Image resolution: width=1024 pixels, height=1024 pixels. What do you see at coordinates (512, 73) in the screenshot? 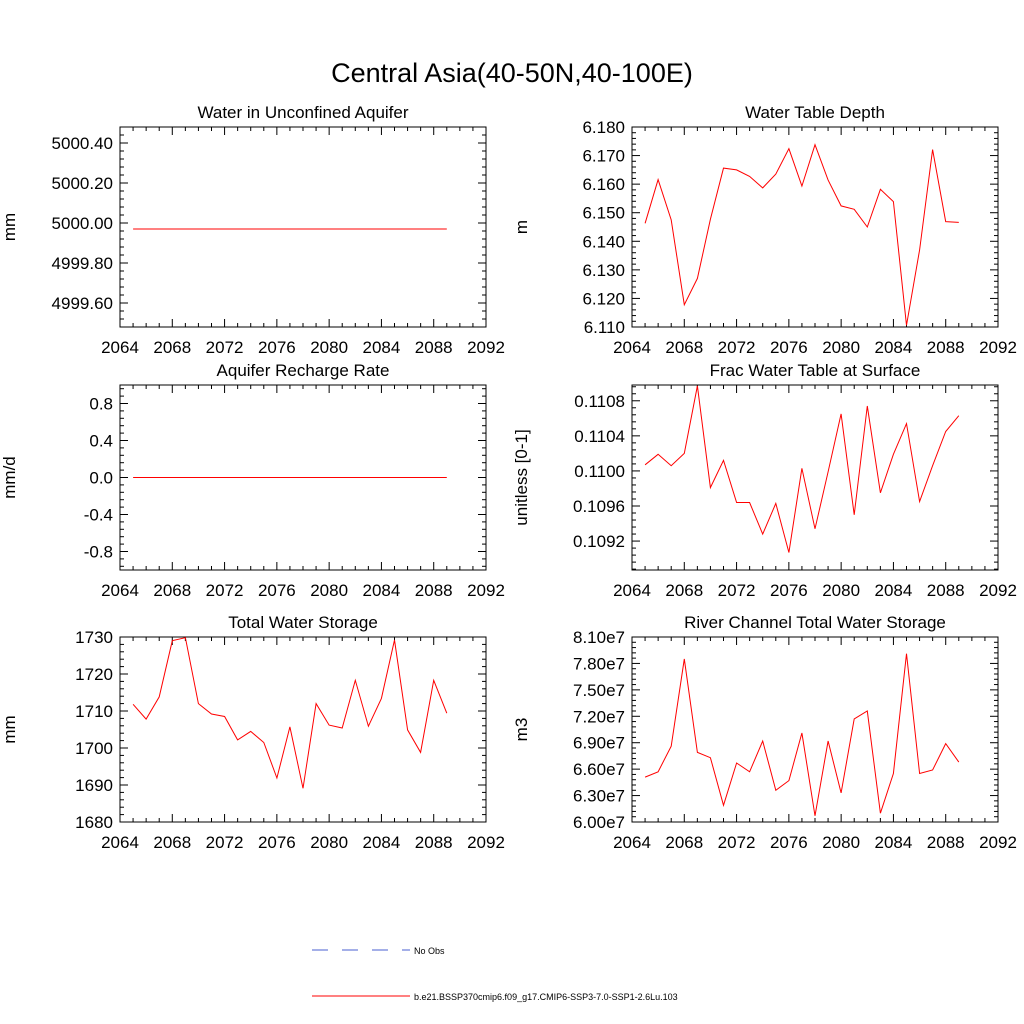
I see `figure-title: Central Asia(40-50N,40-100E)` at bounding box center [512, 73].